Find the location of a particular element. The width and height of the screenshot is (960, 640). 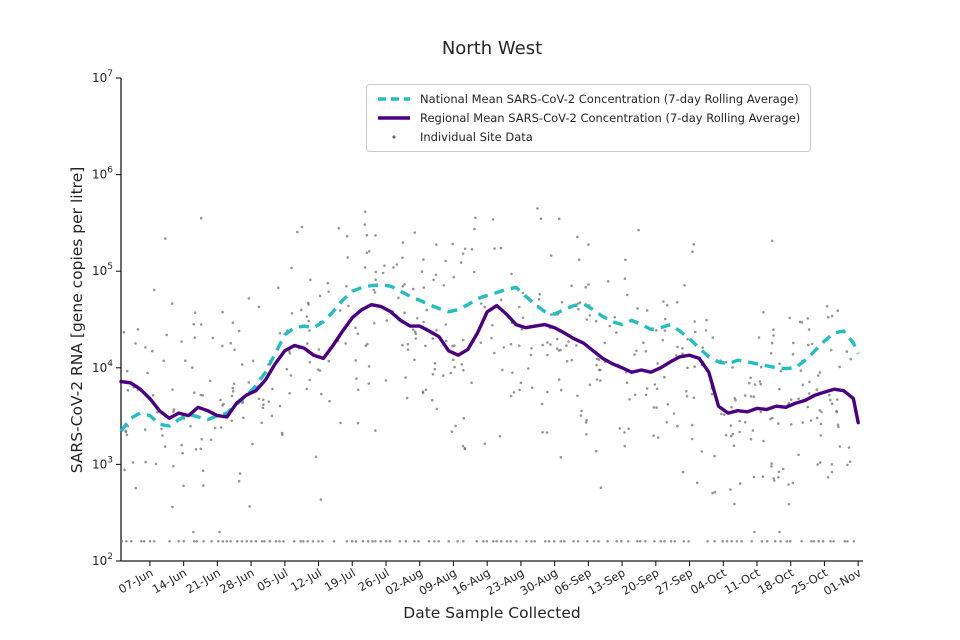

x-tick-label: 07-Jun is located at coordinates (135, 580).